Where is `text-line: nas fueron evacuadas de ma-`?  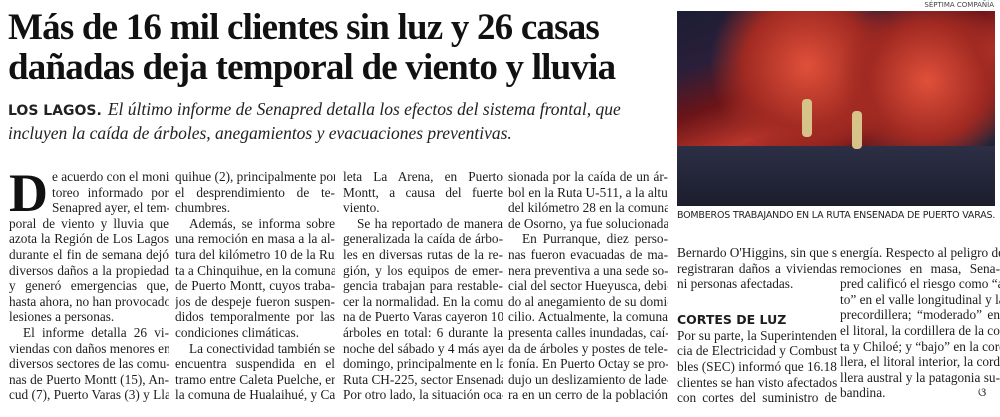 text-line: nas fueron evacuadas de ma- is located at coordinates (588, 254).